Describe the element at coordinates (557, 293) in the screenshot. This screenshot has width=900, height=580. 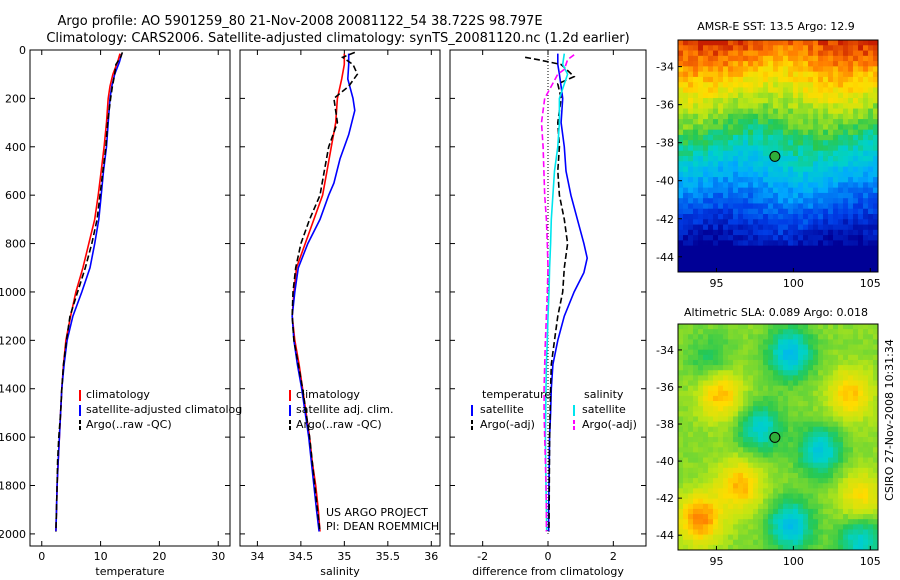
I see `difference-salinity-argo-adj-line` at that location.